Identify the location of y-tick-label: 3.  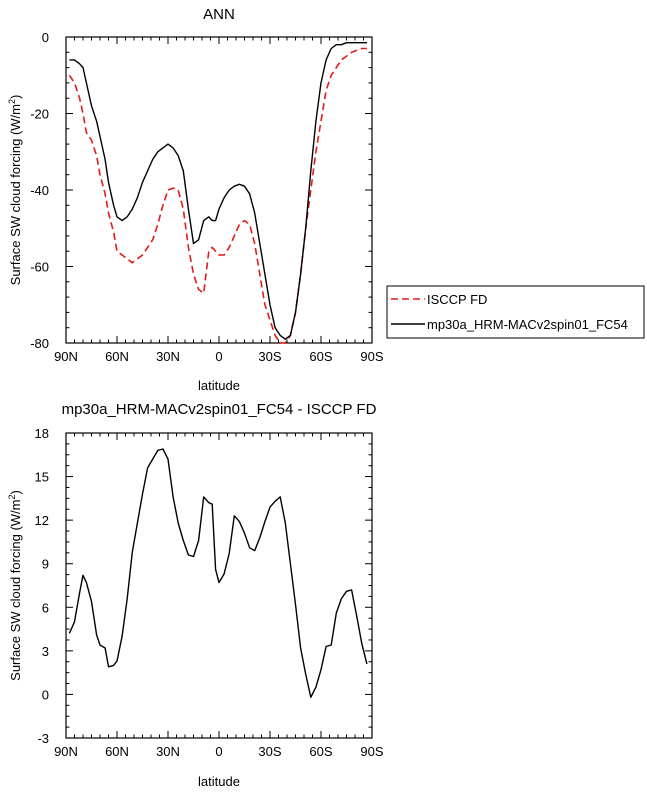
(45, 651).